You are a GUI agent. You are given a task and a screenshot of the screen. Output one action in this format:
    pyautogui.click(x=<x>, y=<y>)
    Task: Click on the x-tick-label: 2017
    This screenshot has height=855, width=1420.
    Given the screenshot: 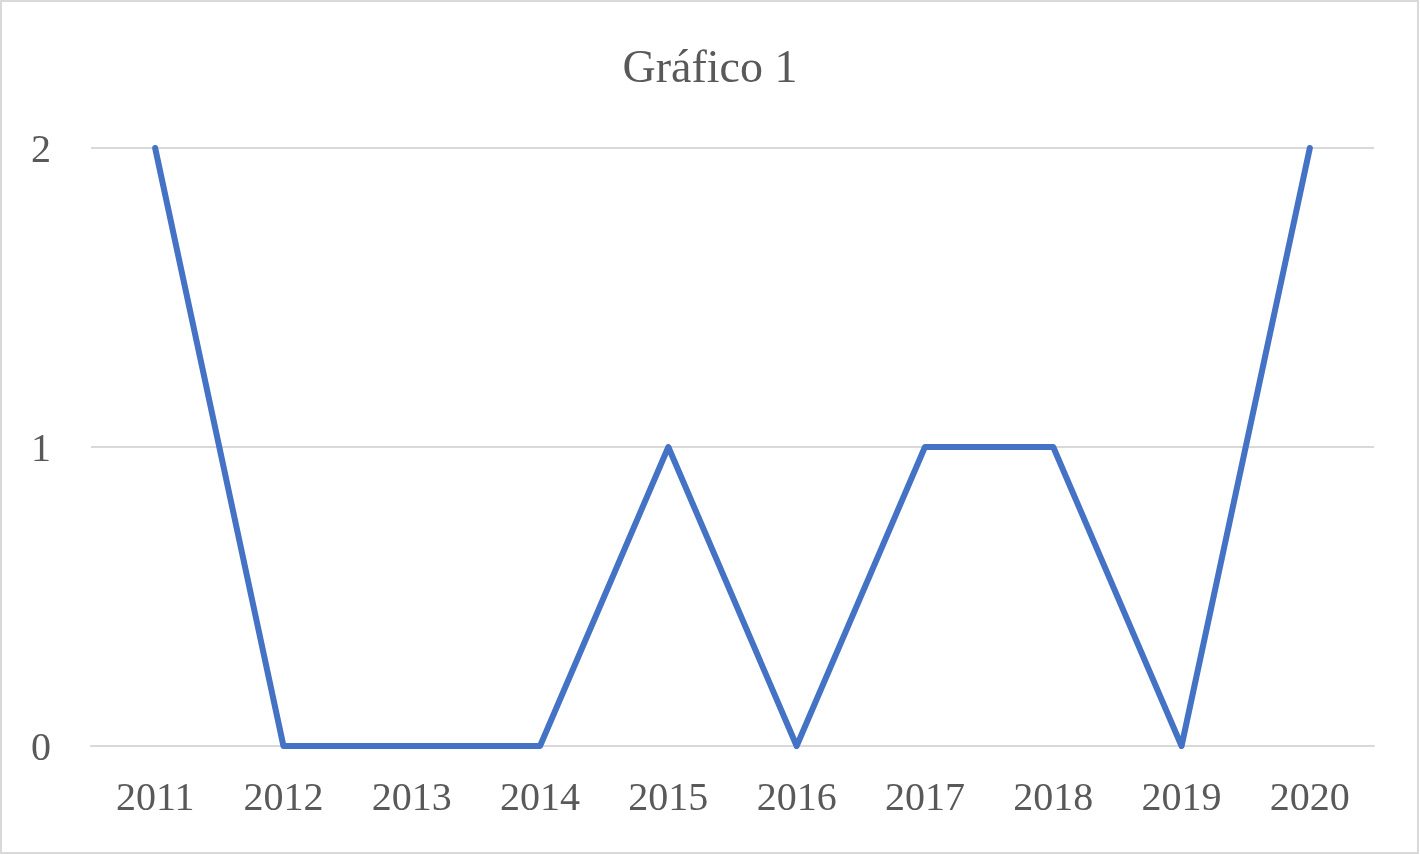 What is the action you would take?
    pyautogui.click(x=924, y=796)
    